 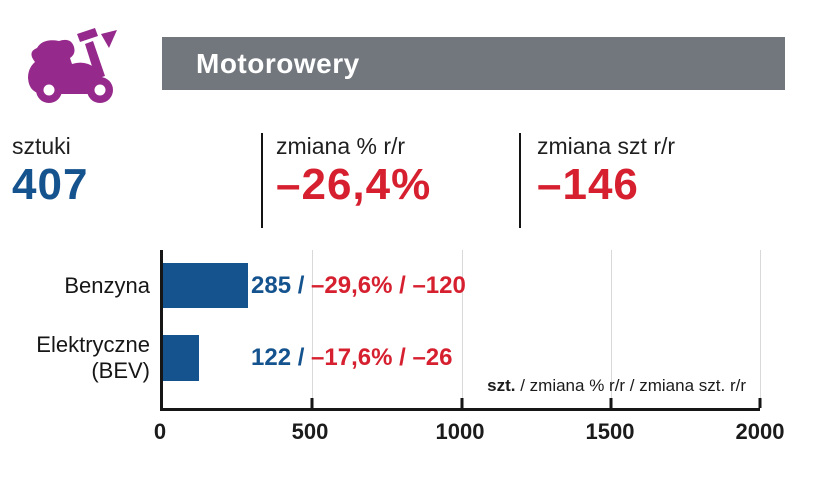 I want to click on stat-change-units-value: –146, so click(x=588, y=184).